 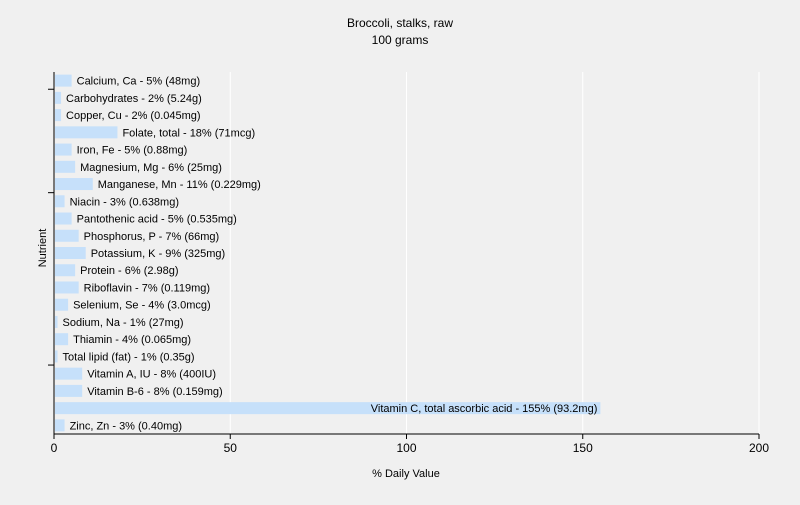 I want to click on x-tick-label: 0, so click(x=54, y=448).